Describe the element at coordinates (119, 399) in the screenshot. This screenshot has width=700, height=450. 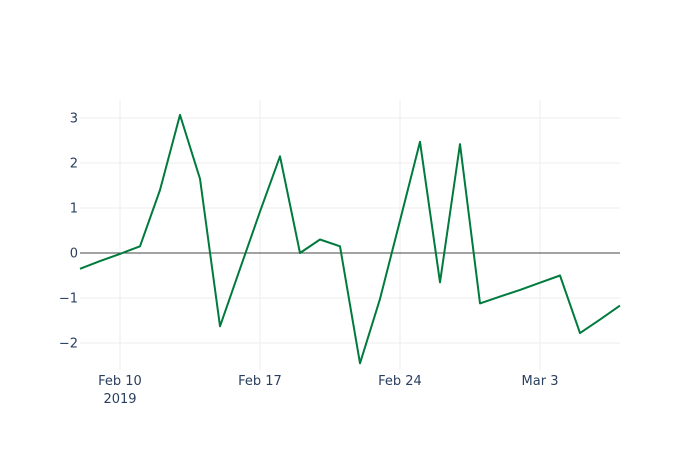
I see `x-tick-sublabel: 2019` at that location.